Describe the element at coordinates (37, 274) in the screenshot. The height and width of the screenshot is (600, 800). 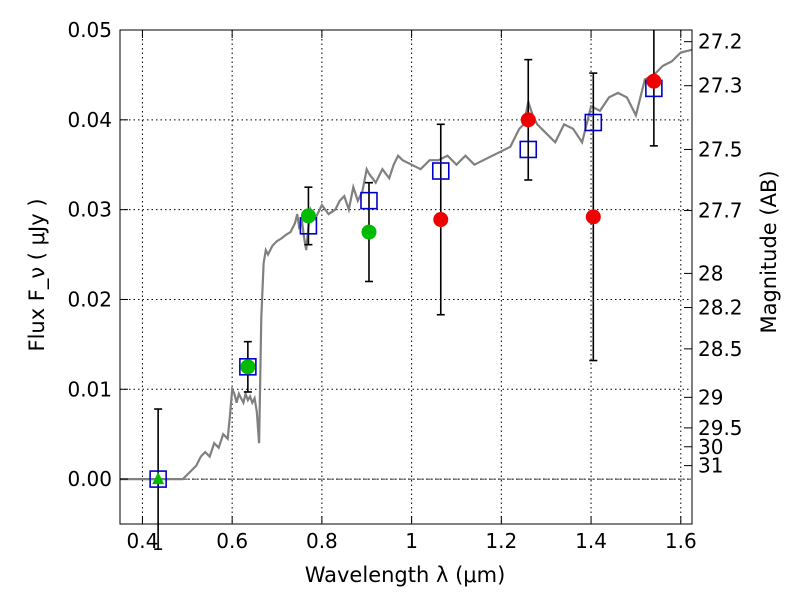
I see `y-axis-title: Flux F_ν ( μJy )` at that location.